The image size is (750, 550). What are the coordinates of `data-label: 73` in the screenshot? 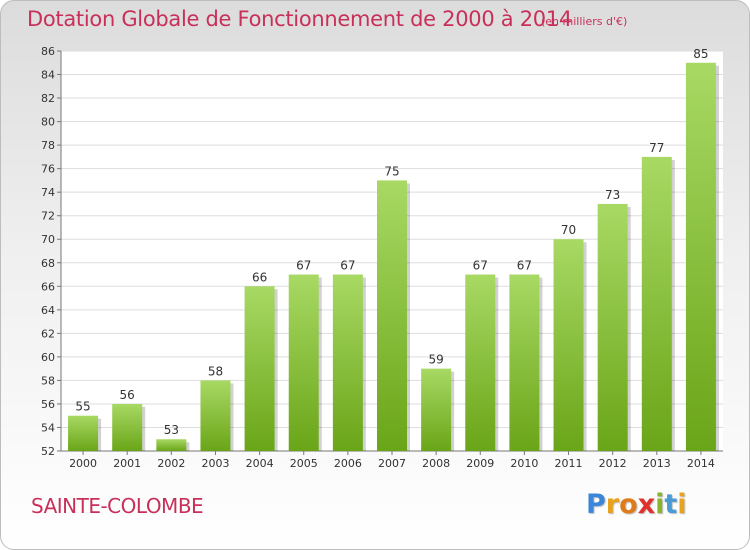 It's located at (612, 195).